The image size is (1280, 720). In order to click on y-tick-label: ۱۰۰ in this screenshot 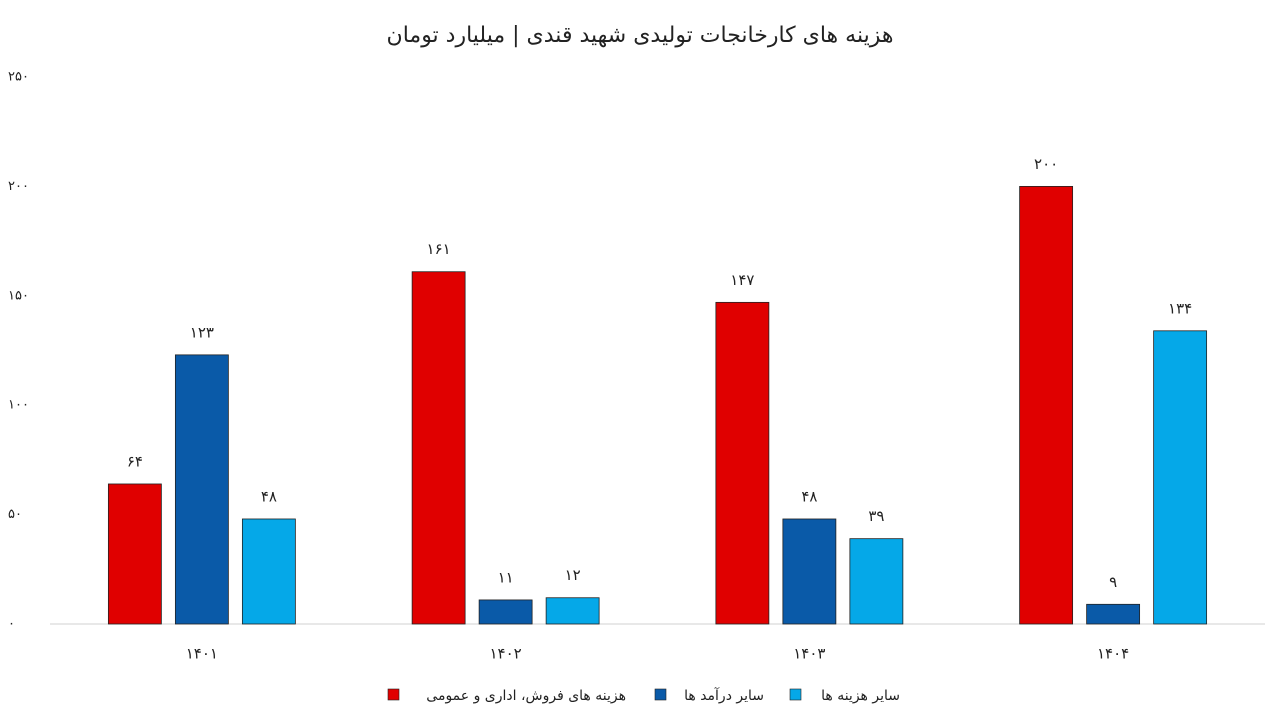, I will do `click(18, 405)`.